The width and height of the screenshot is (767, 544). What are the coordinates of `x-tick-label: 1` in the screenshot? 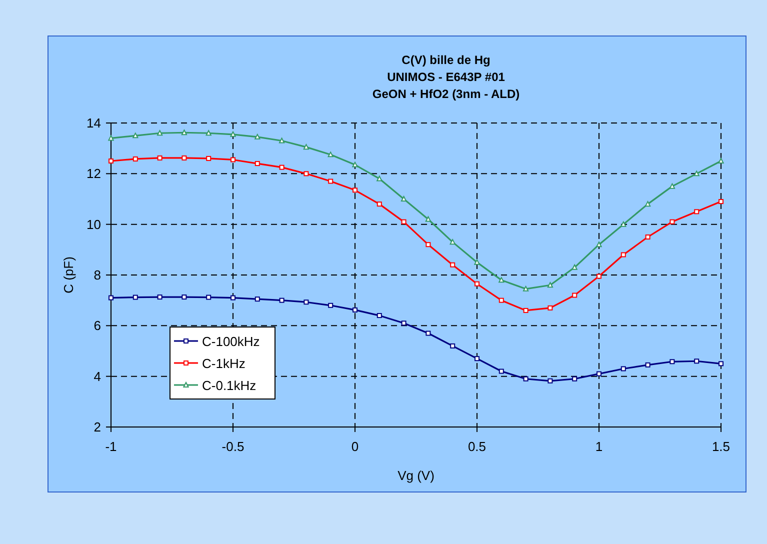 It's located at (599, 446).